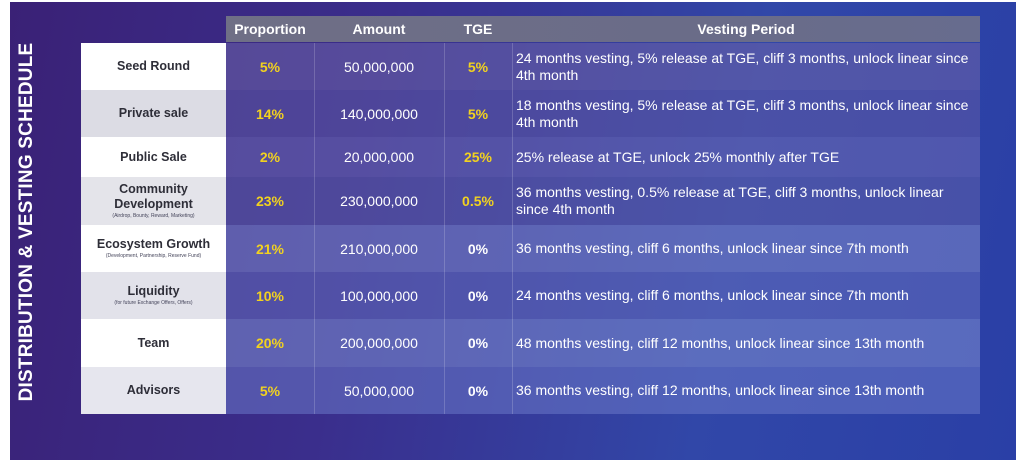 The height and width of the screenshot is (466, 1024). I want to click on proportion-cell: 21%, so click(270, 248).